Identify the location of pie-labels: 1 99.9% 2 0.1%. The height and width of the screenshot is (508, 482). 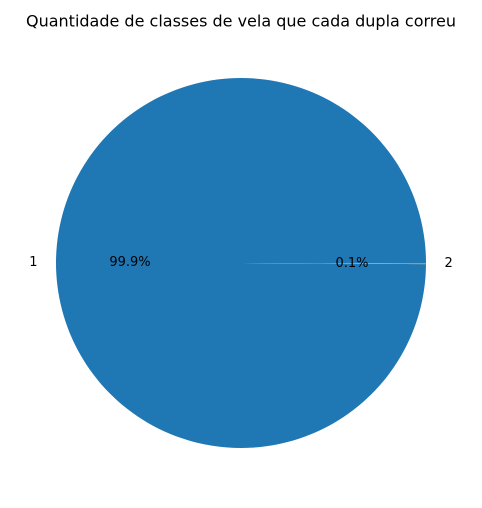
(241, 263).